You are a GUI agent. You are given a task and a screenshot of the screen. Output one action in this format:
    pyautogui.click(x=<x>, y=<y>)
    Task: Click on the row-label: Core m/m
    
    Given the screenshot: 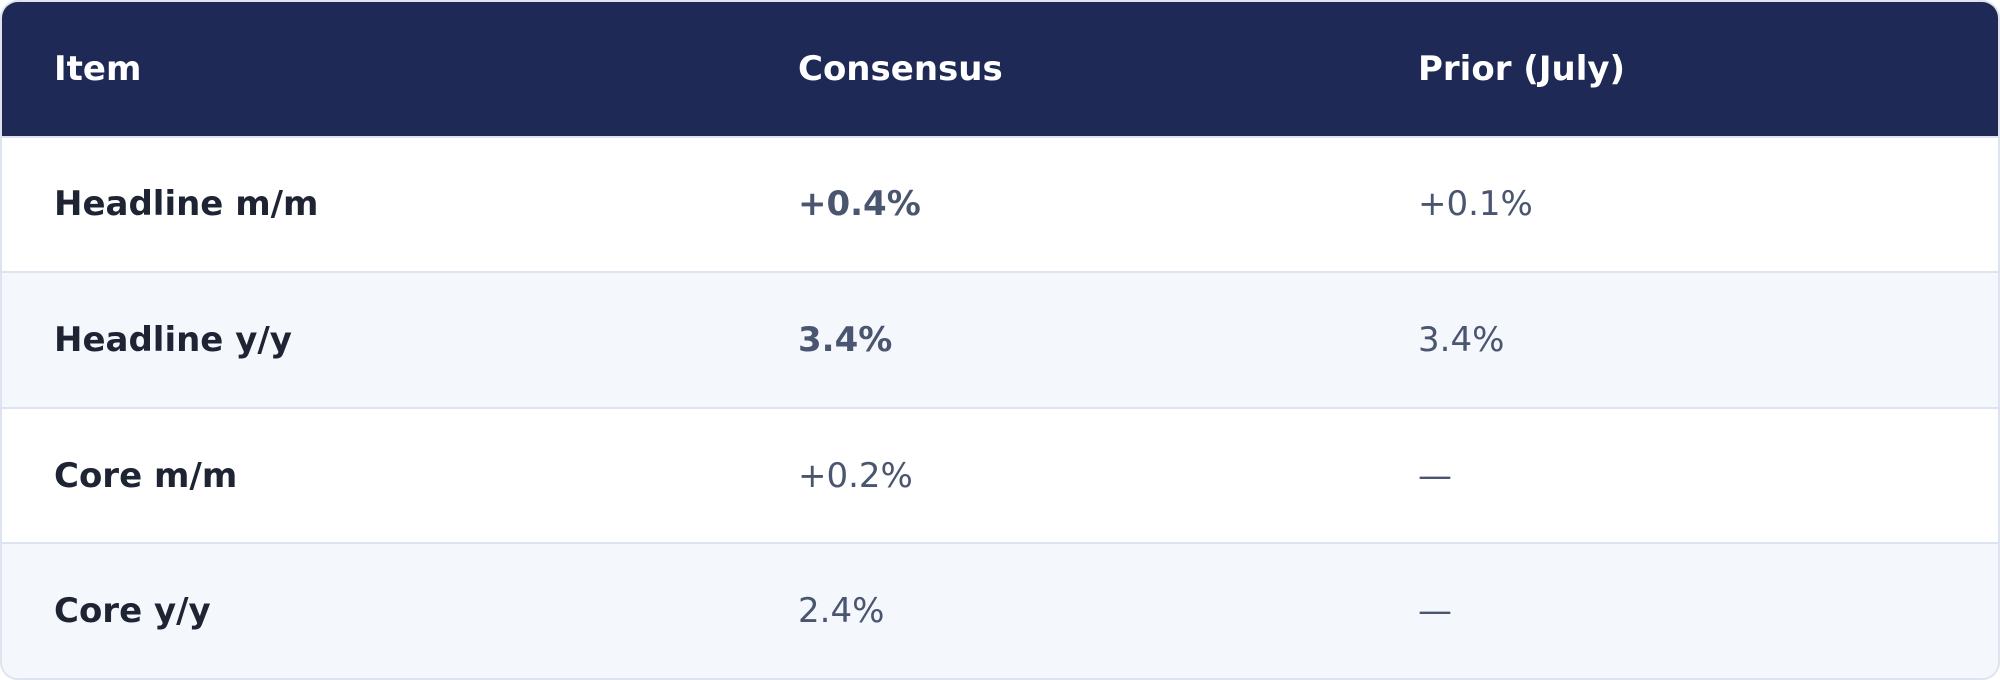 What is the action you would take?
    pyautogui.click(x=146, y=475)
    